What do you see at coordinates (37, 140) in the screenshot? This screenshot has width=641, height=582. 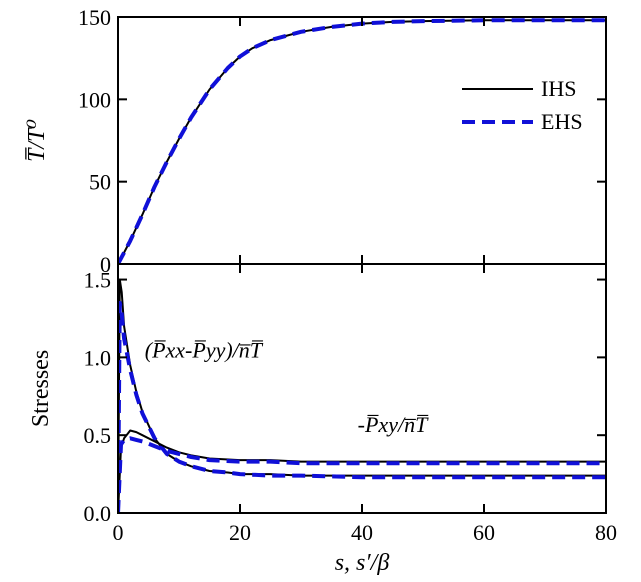 I see `y-axis-title: T̅/T⁰` at bounding box center [37, 140].